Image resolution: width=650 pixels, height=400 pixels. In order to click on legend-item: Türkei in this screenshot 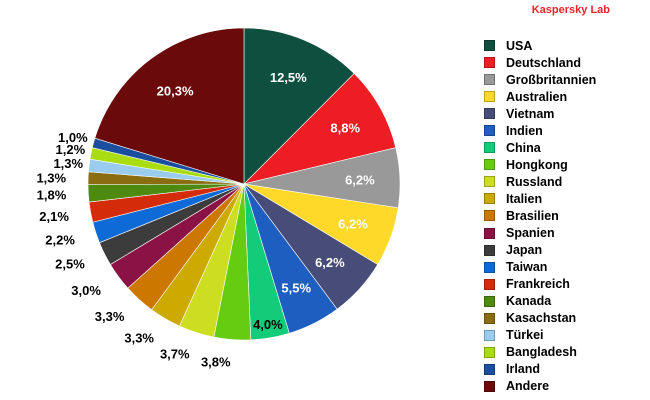, I will do `click(540, 335)`.